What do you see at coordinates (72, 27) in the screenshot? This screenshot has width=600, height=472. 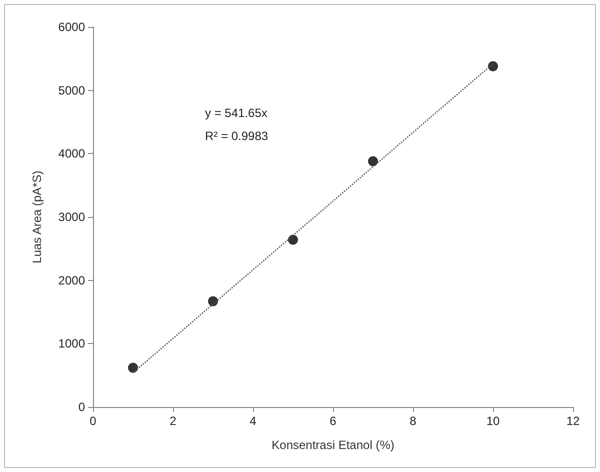 I see `y-tick-label: 6000` at bounding box center [72, 27].